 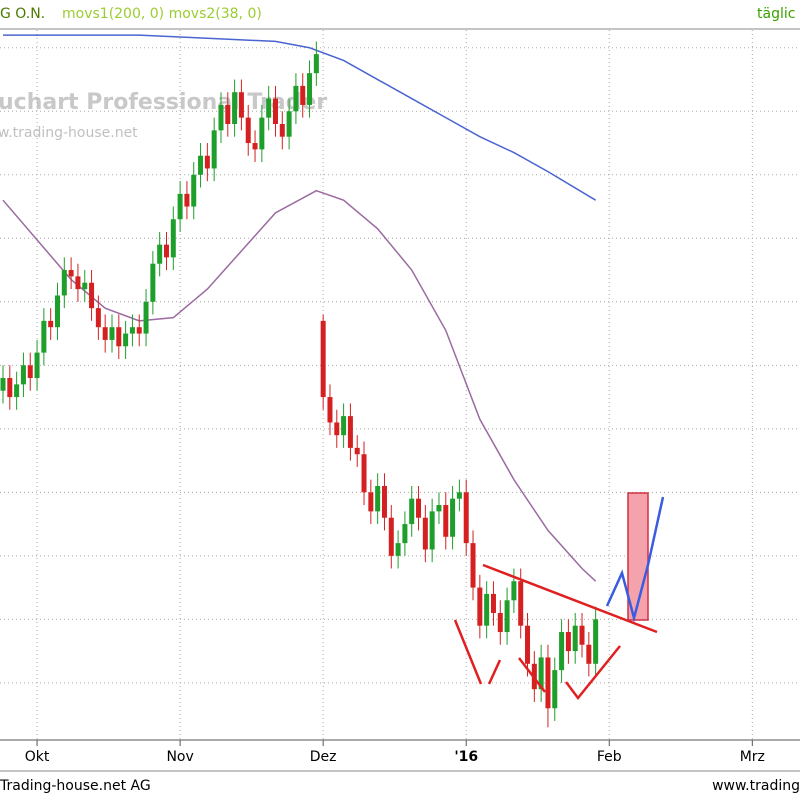 What do you see at coordinates (466, 757) in the screenshot?
I see `x-tick-label: '16` at bounding box center [466, 757].